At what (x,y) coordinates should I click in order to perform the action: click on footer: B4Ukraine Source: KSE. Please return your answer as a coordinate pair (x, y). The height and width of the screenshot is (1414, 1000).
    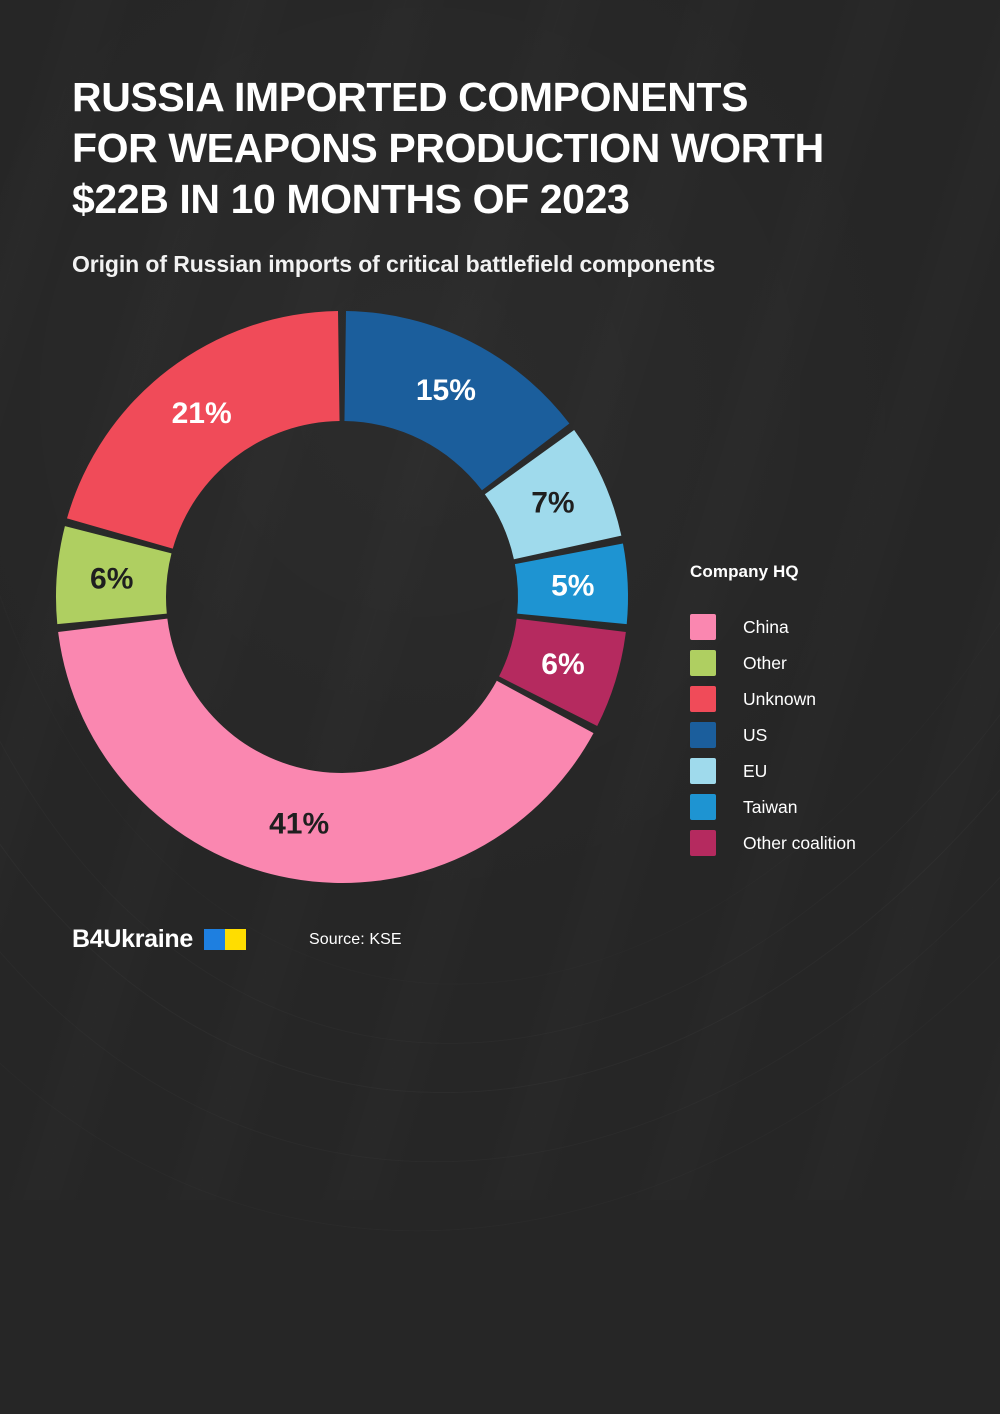
    Looking at the image, I should click on (237, 939).